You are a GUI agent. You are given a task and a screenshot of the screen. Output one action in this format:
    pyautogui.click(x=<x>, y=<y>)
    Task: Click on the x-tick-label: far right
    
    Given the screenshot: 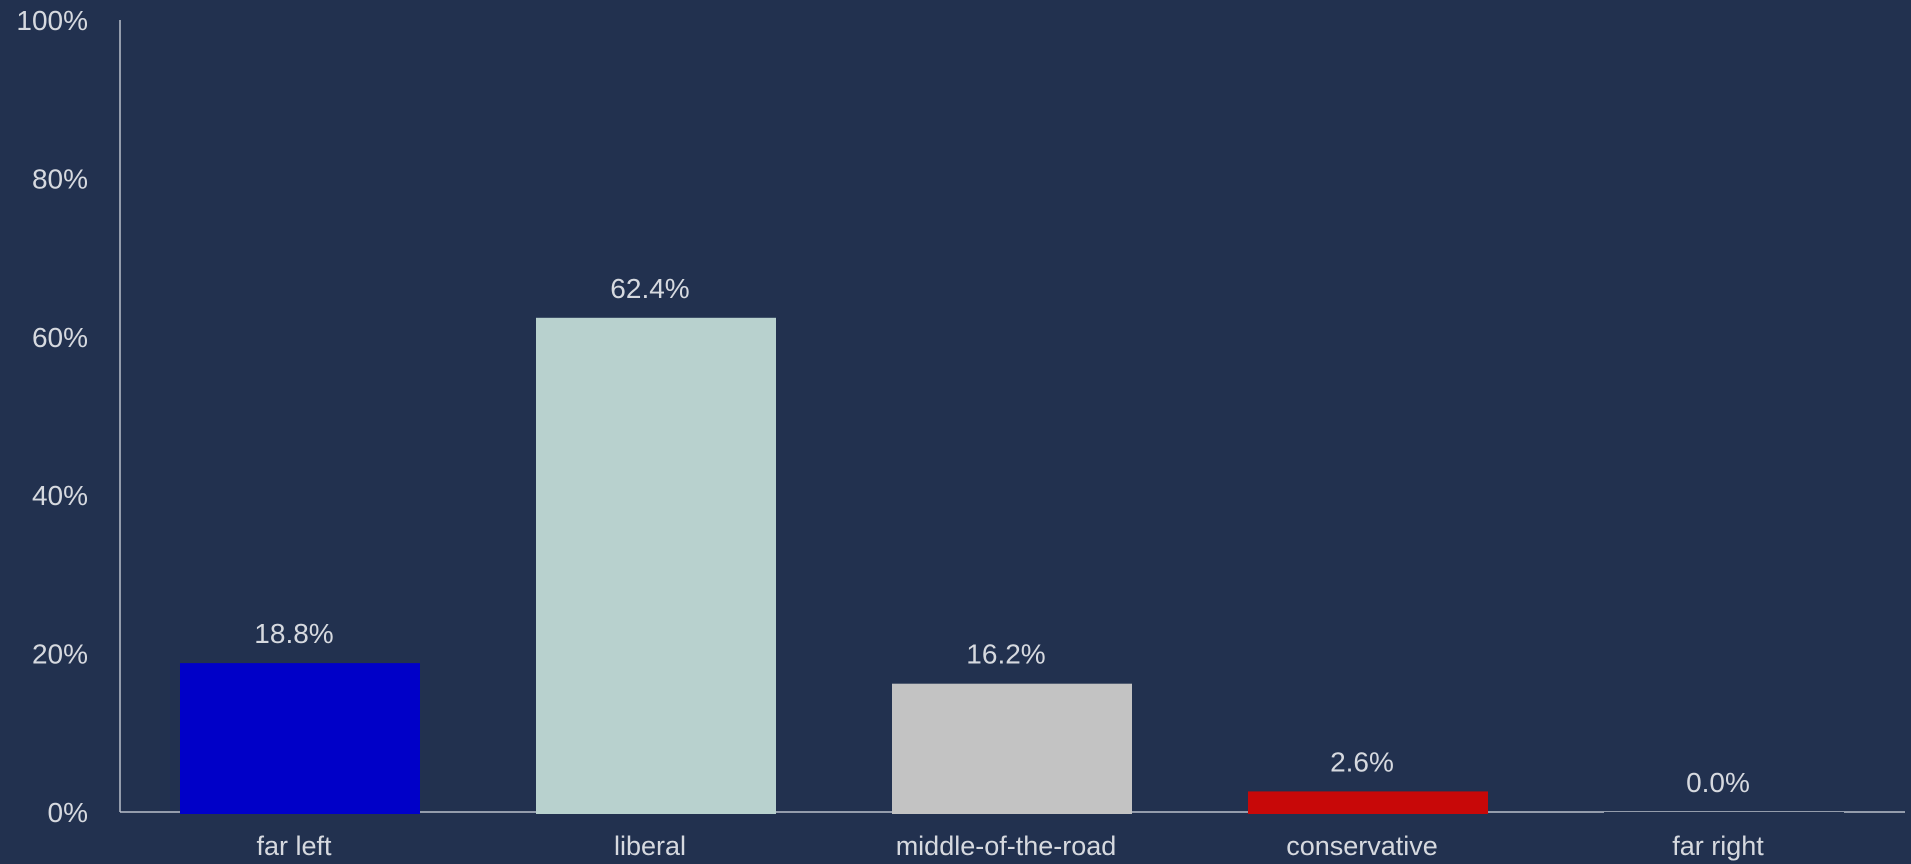 What is the action you would take?
    pyautogui.click(x=1718, y=846)
    